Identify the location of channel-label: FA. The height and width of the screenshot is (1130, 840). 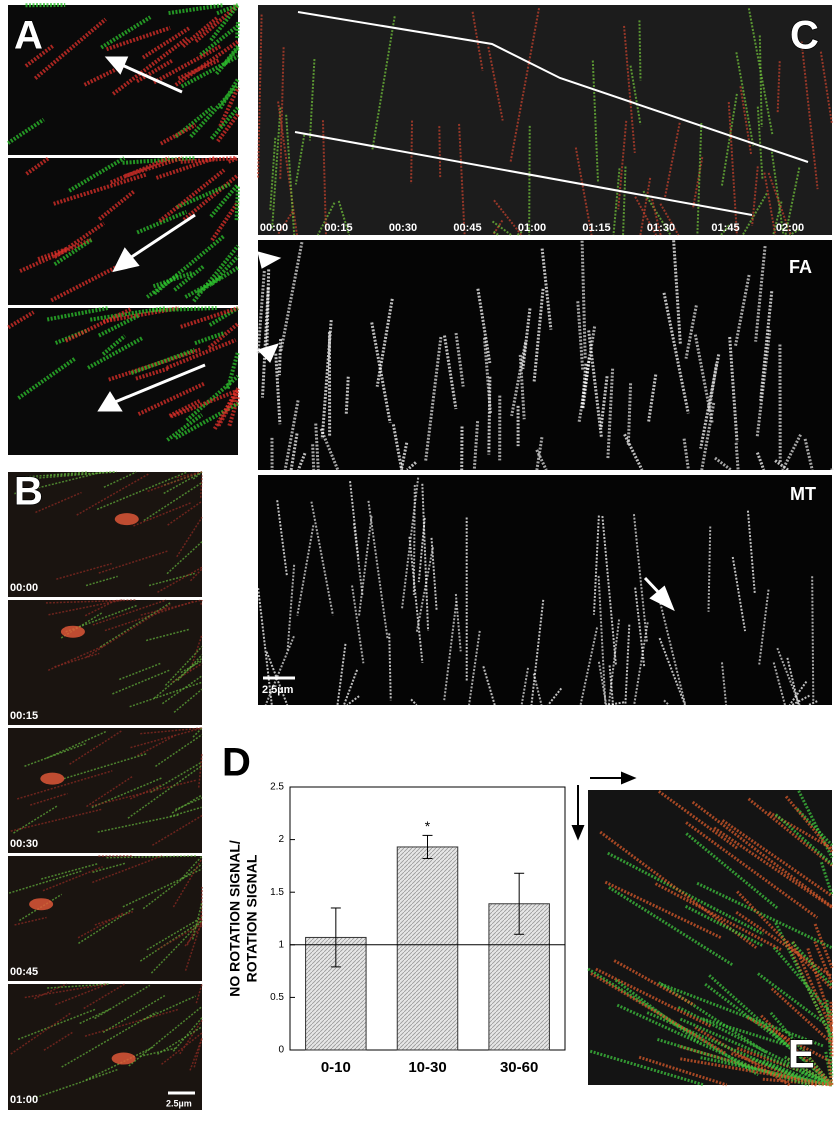
(800, 267).